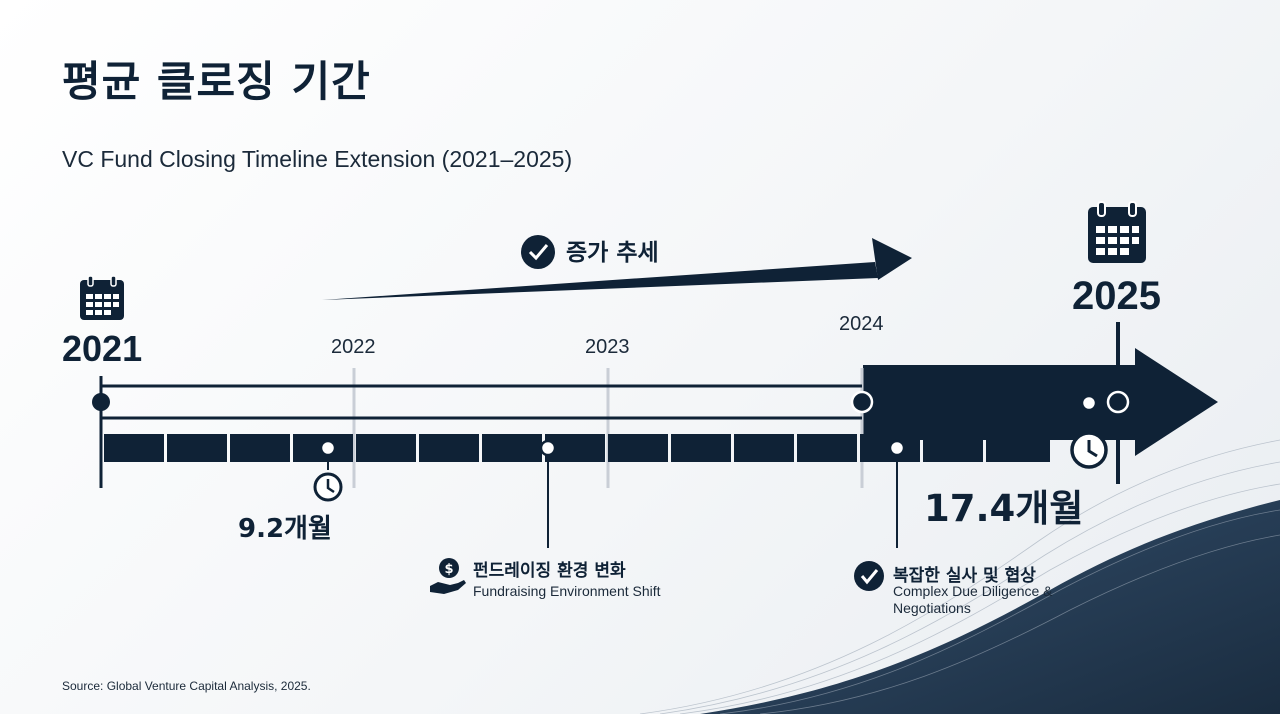 The image size is (1280, 714). What do you see at coordinates (353, 347) in the screenshot?
I see `year-label-2022: 2022` at bounding box center [353, 347].